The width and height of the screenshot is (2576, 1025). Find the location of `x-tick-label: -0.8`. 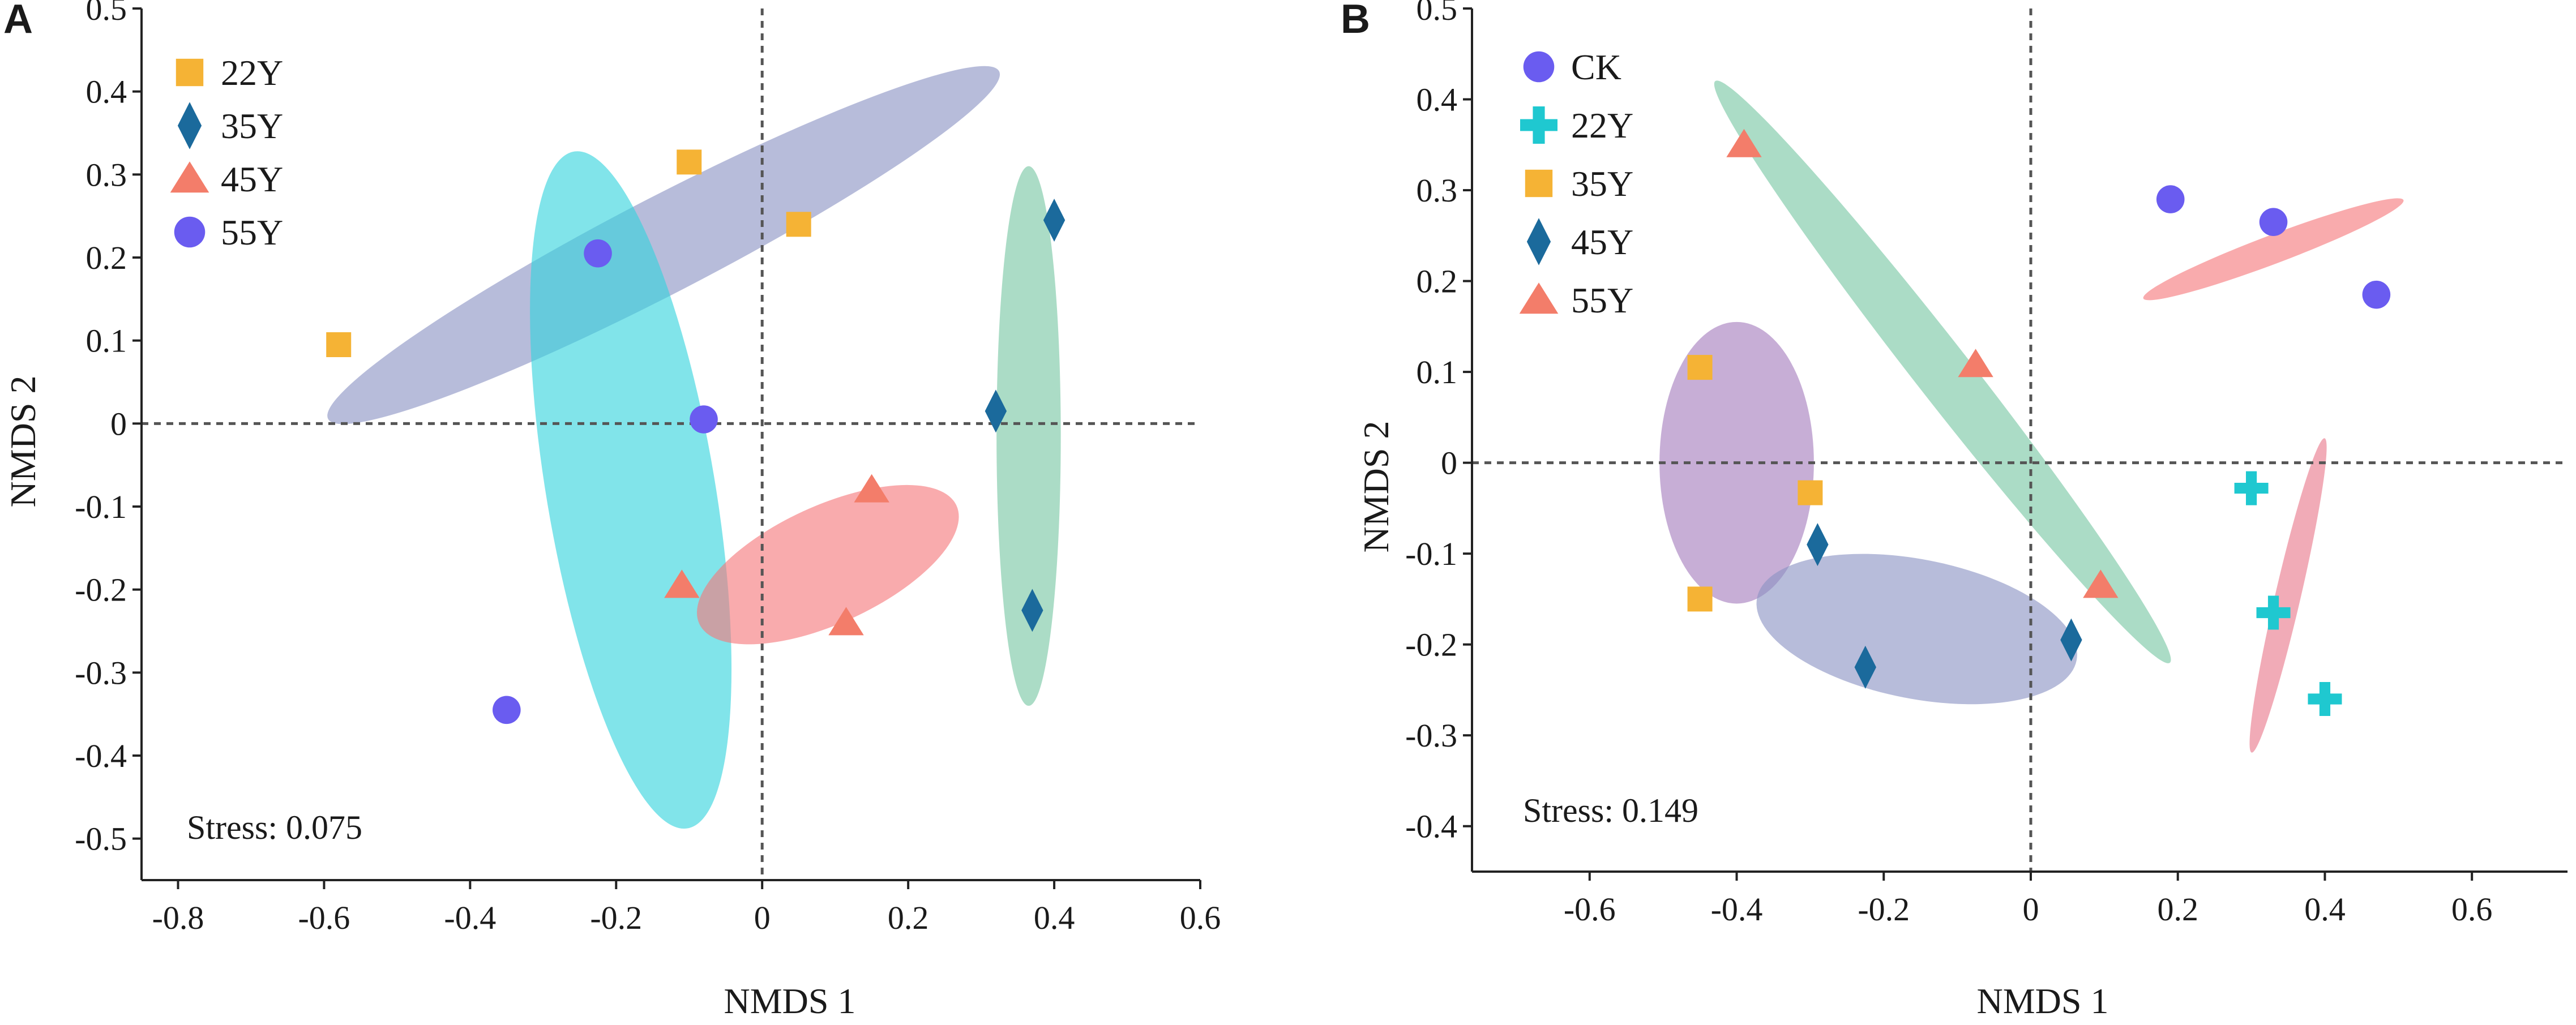

x-tick-label: -0.8 is located at coordinates (178, 917).